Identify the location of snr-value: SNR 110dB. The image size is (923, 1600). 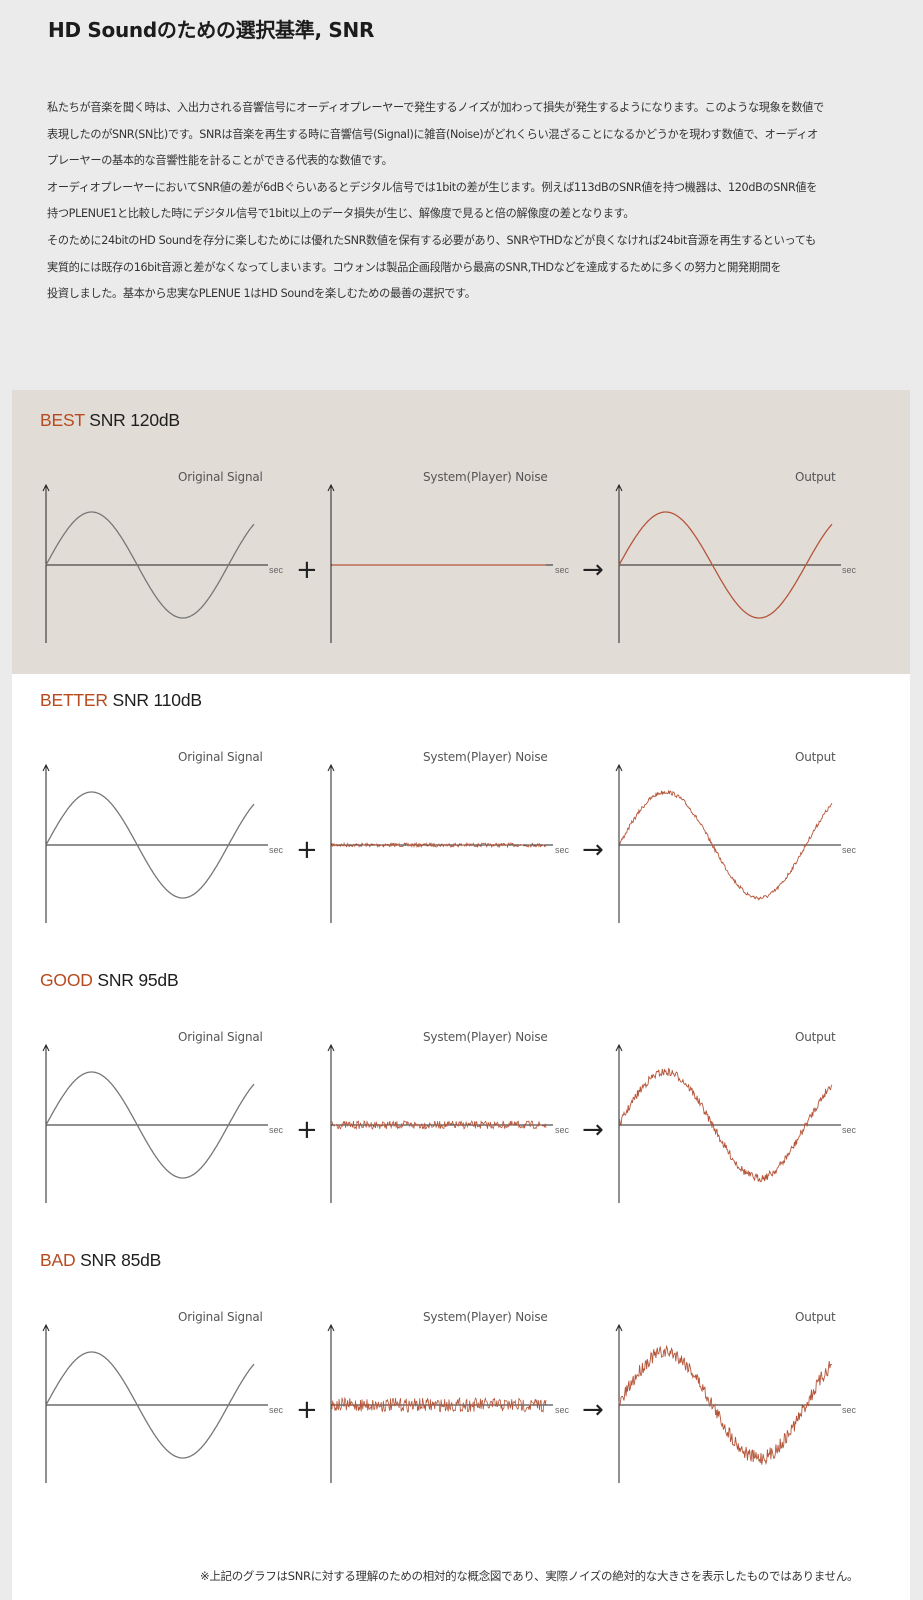
(157, 700).